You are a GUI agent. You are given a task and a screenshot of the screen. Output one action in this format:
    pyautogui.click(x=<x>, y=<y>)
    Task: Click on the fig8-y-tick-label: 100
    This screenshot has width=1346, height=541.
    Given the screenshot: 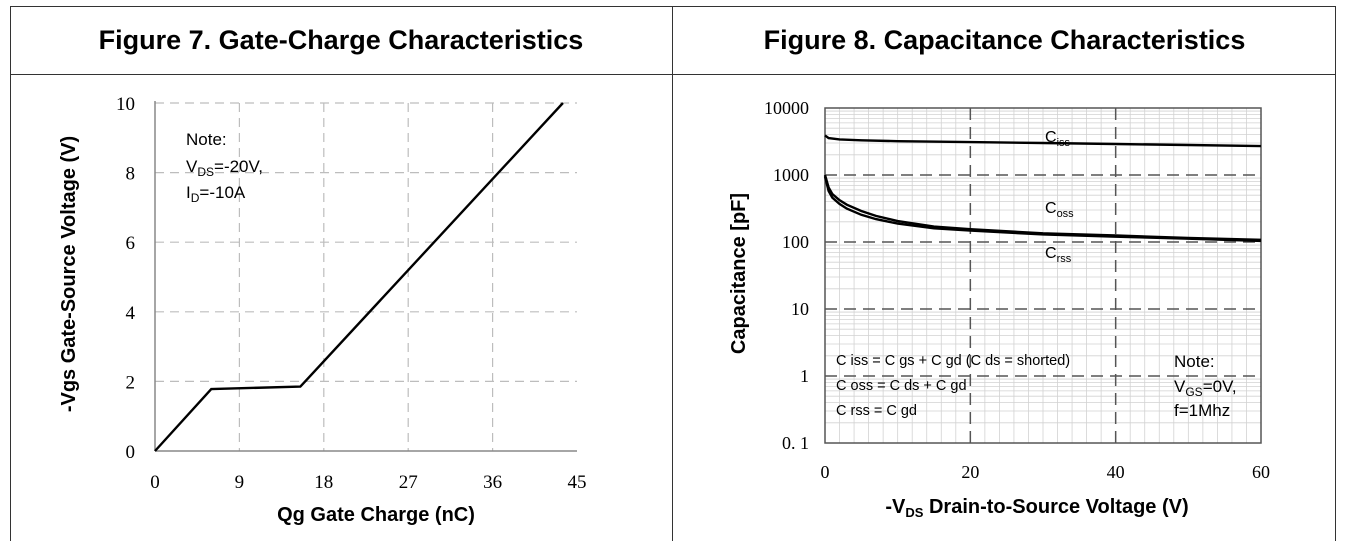 What is the action you would take?
    pyautogui.click(x=795, y=242)
    